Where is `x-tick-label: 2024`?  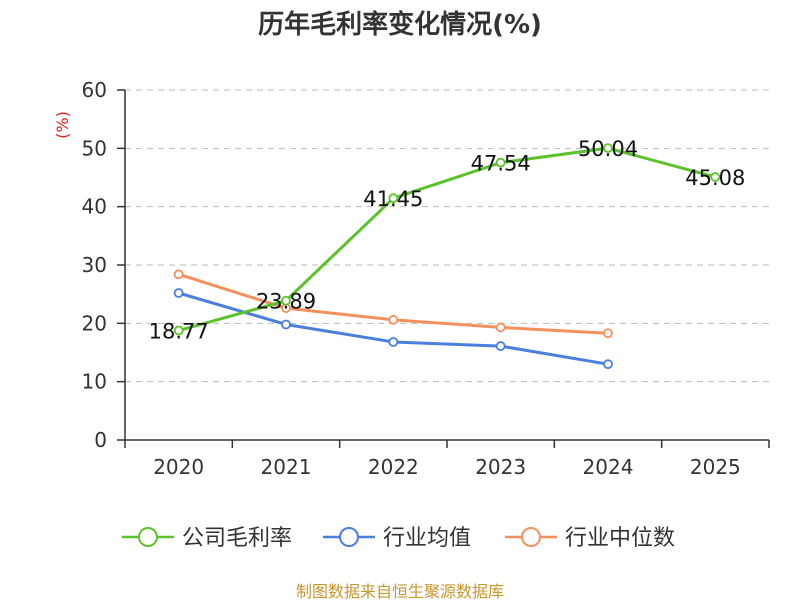
x-tick-label: 2024 is located at coordinates (608, 467).